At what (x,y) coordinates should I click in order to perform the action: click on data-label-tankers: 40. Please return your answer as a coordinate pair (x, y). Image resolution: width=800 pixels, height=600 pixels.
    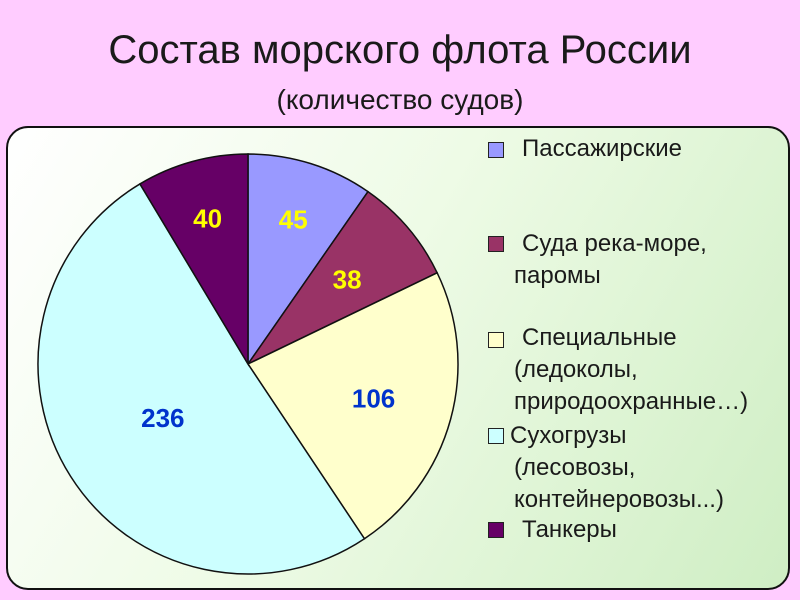
    Looking at the image, I should click on (207, 218).